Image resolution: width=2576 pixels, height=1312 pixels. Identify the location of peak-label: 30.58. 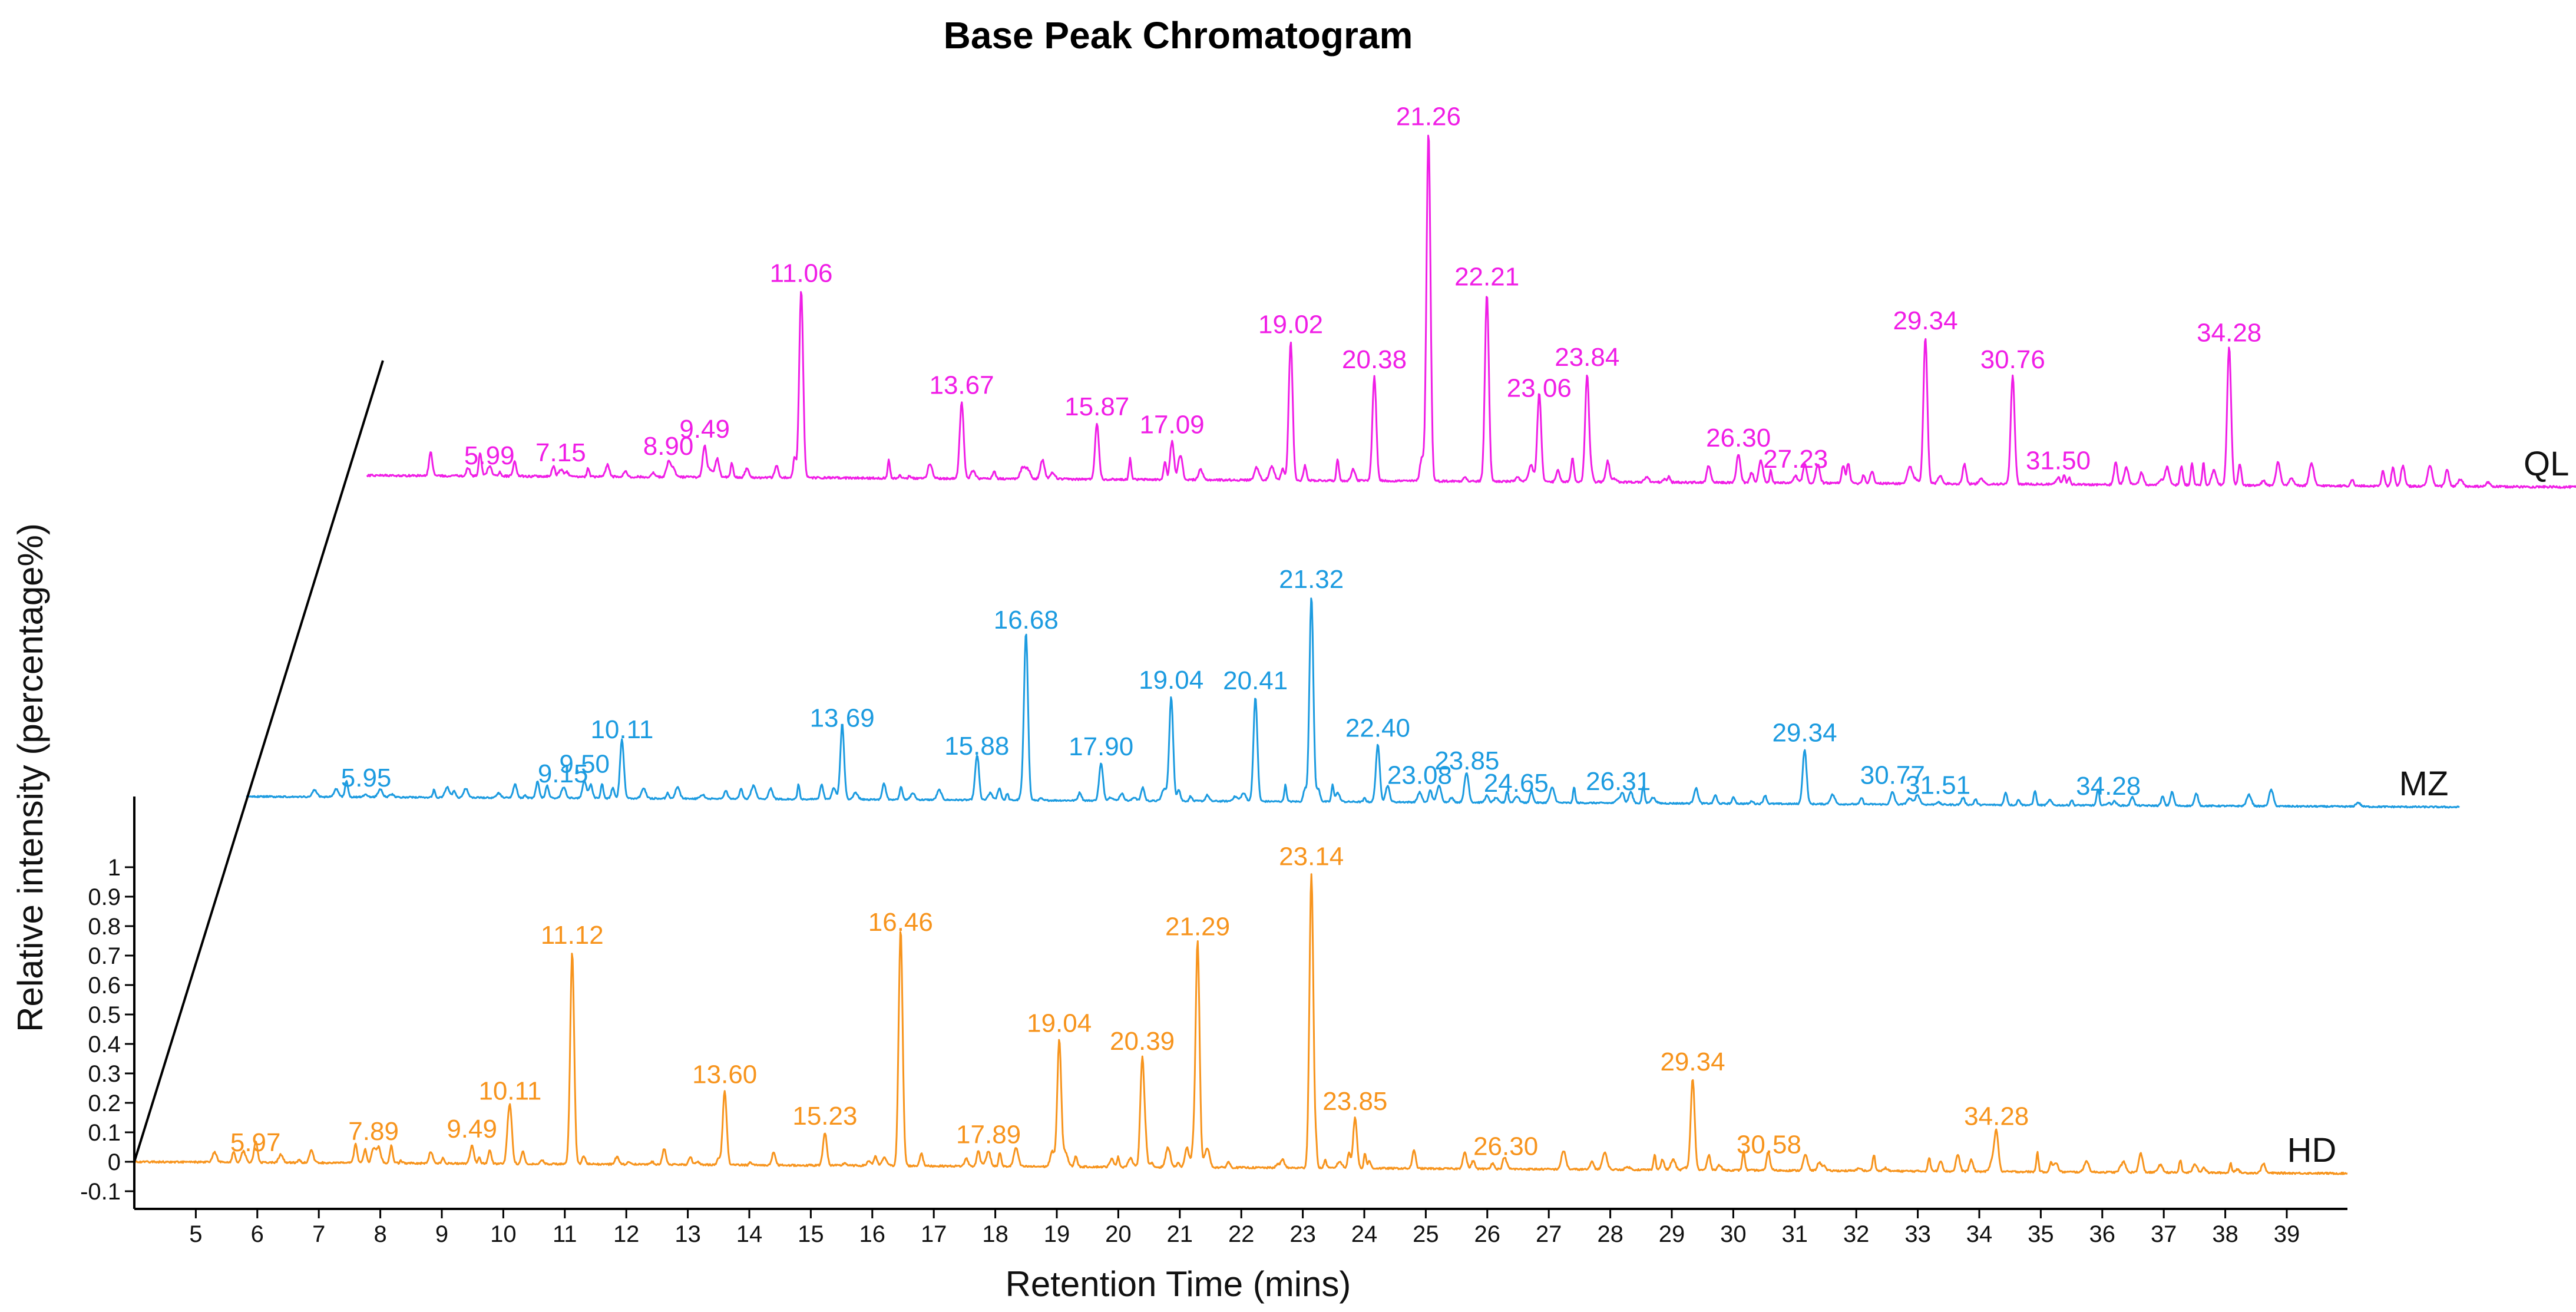
(1769, 1145).